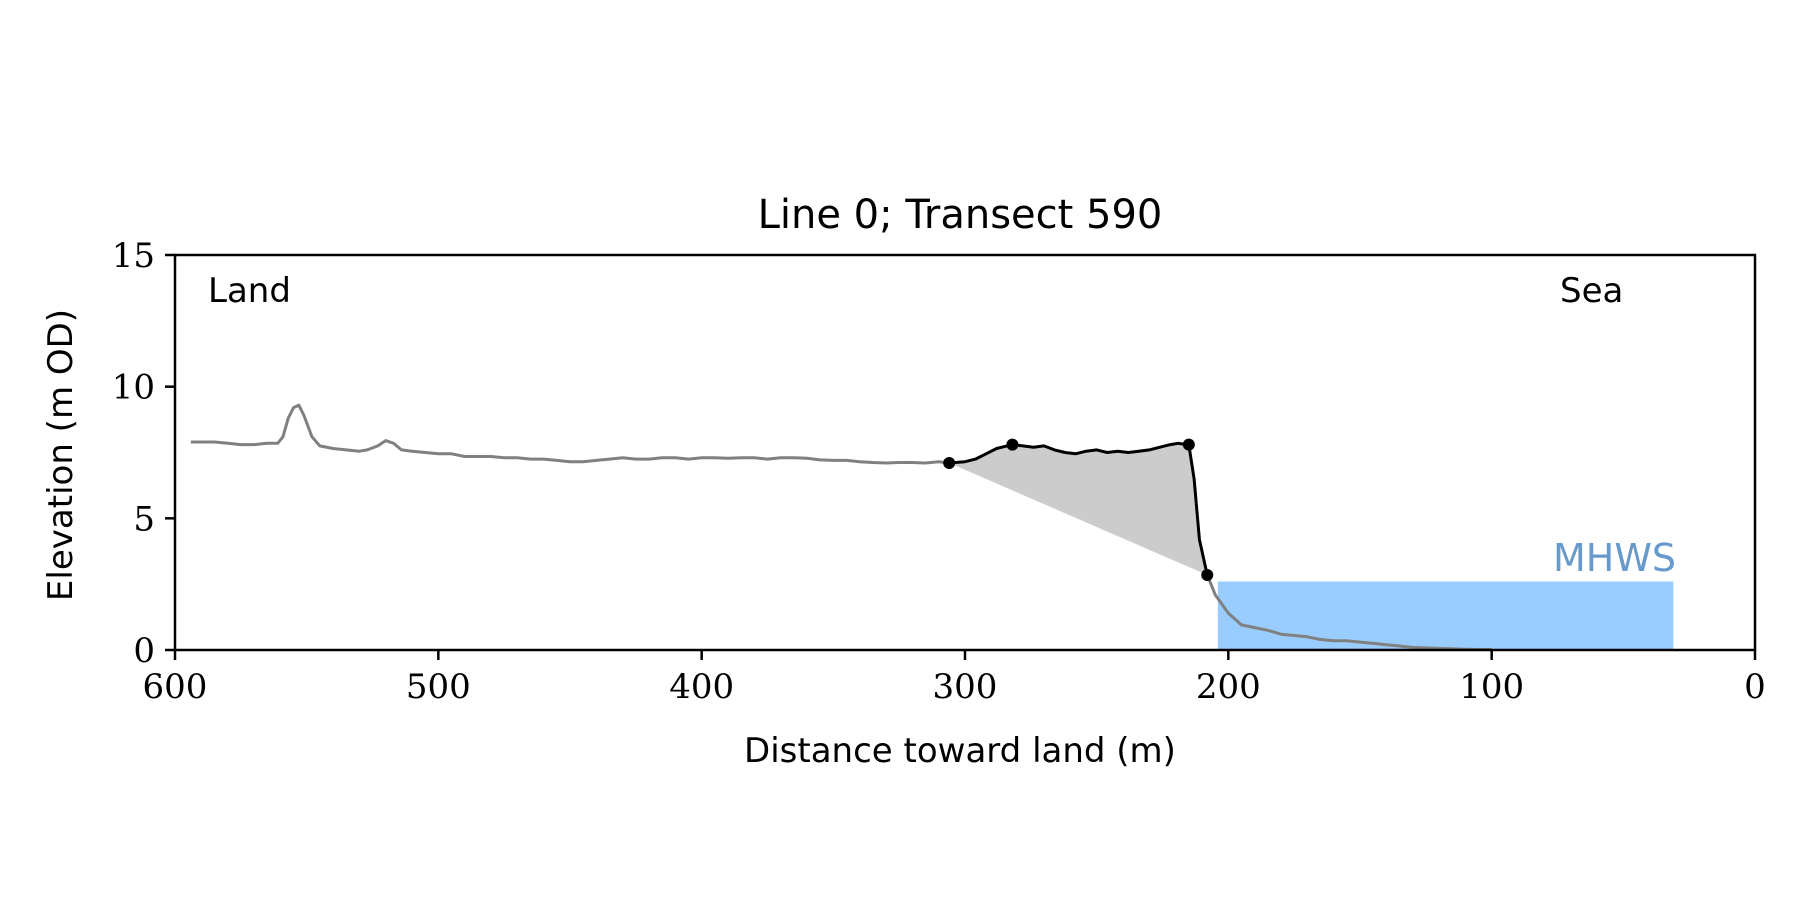  What do you see at coordinates (965, 687) in the screenshot?
I see `x-tick-label-300: 300` at bounding box center [965, 687].